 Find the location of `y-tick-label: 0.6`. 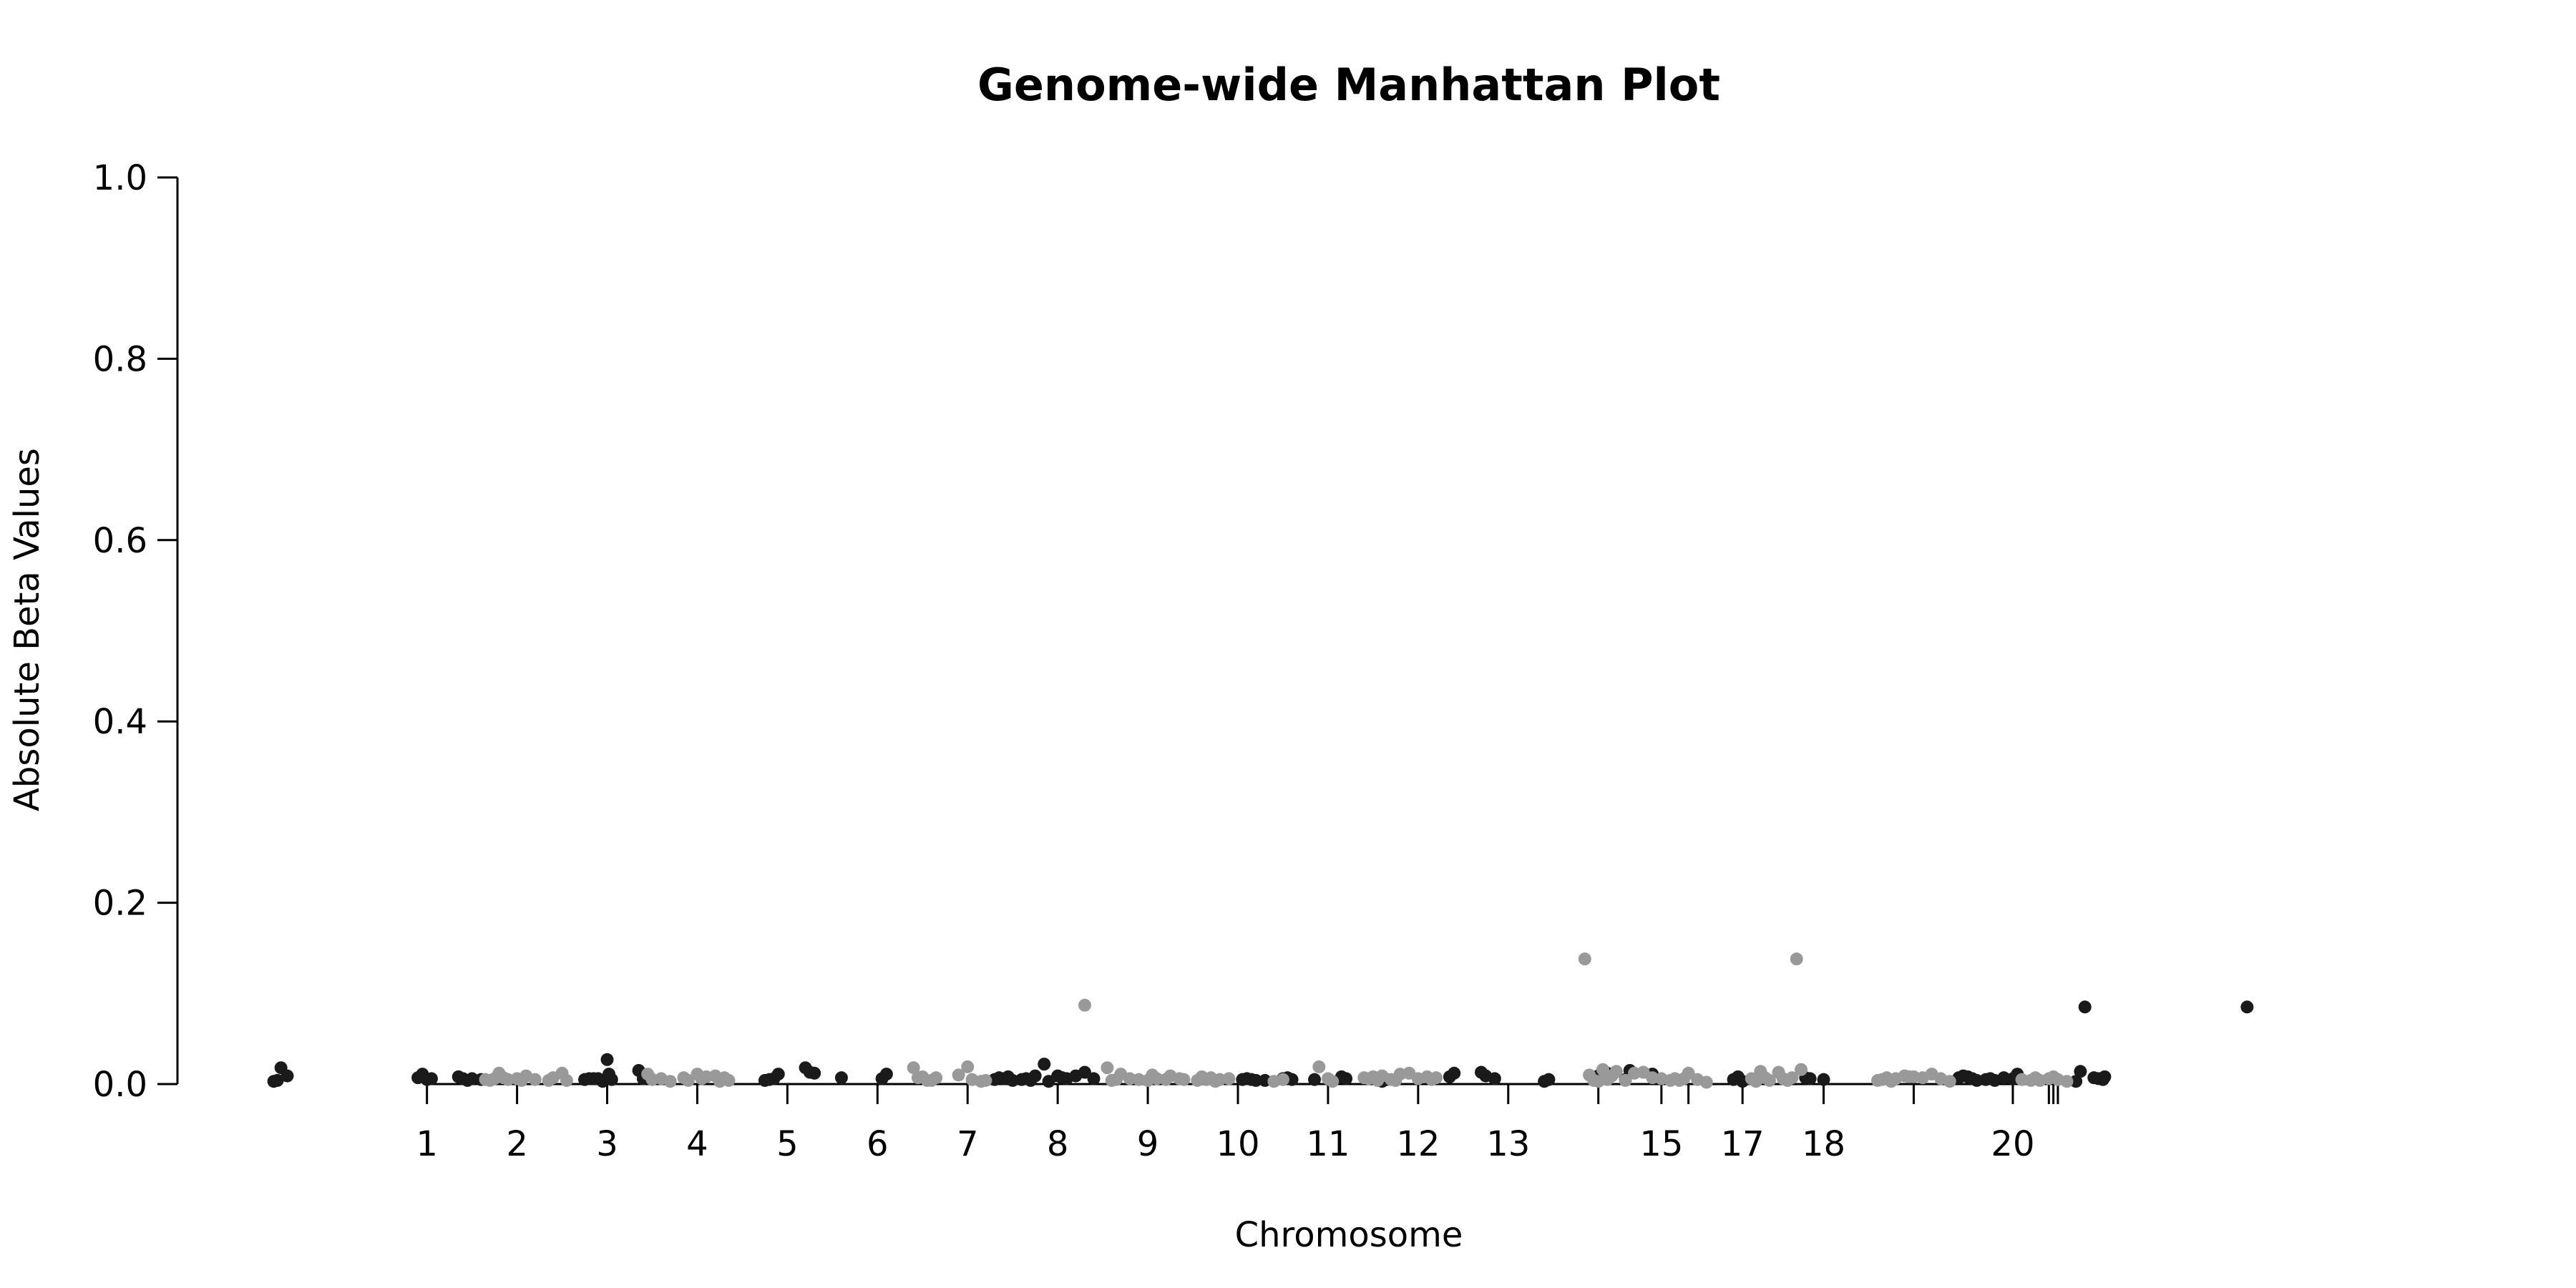

y-tick-label: 0.6 is located at coordinates (120, 541).